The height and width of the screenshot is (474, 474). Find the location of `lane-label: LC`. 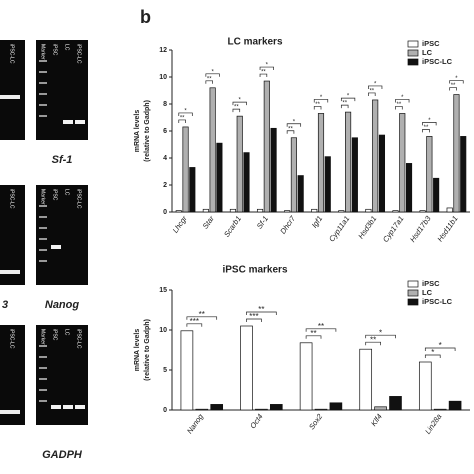

lane-label: LC is located at coordinates (67, 47).